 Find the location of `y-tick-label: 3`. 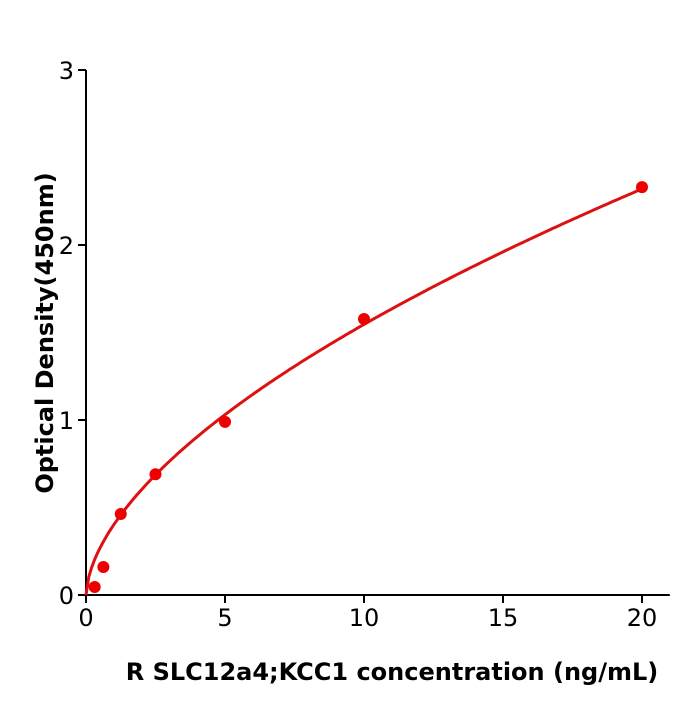

y-tick-label: 3 is located at coordinates (66, 71).